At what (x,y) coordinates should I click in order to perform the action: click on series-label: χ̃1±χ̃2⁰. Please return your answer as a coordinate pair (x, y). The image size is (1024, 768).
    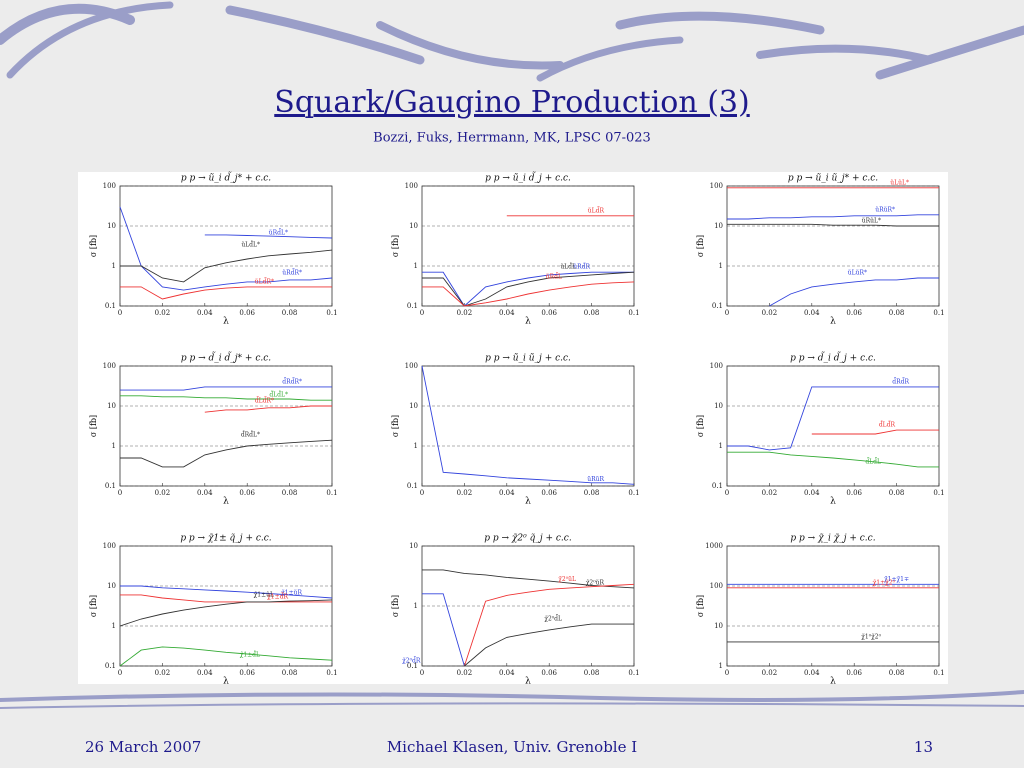
    Looking at the image, I should click on (884, 582).